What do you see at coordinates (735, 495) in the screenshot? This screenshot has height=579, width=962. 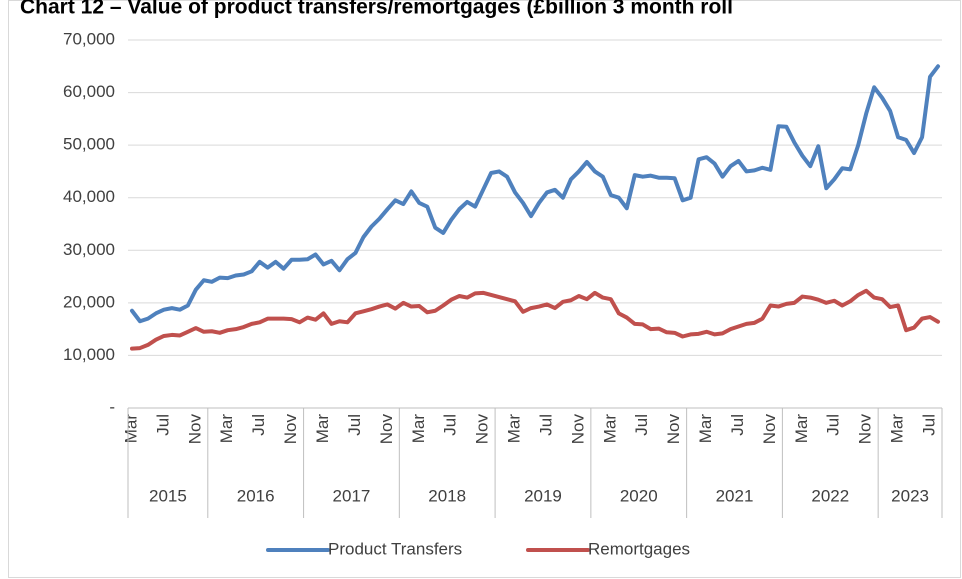 I see `x-group-label: 2021` at bounding box center [735, 495].